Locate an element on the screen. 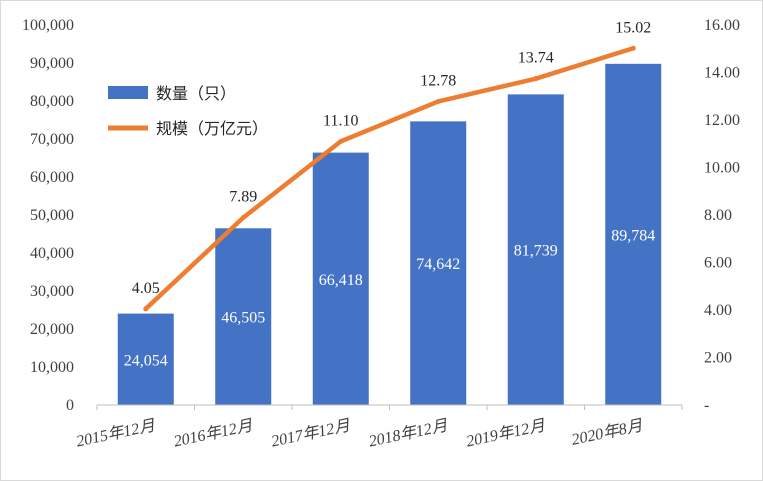 Image resolution: width=763 pixels, height=481 pixels. bar-value-label: 89,784 is located at coordinates (633, 235).